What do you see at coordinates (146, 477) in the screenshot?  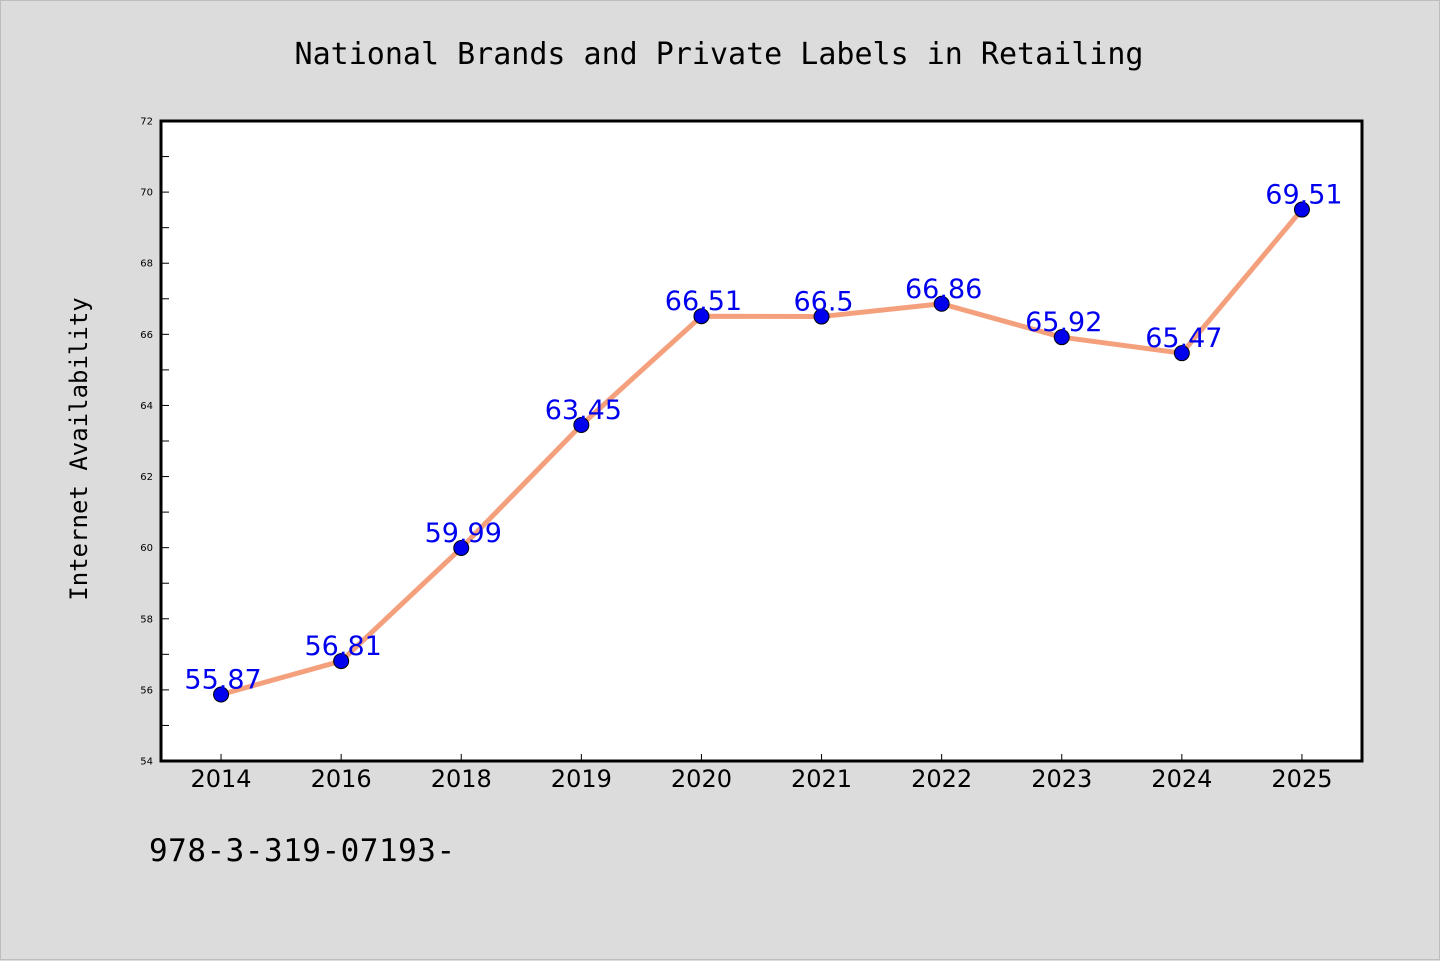 I see `y-tick-label: 62` at bounding box center [146, 477].